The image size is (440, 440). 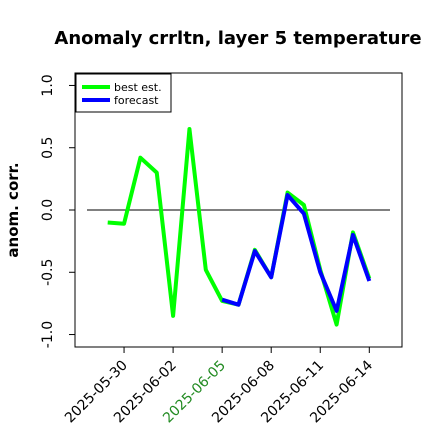 What do you see at coordinates (296, 253) in the screenshot?
I see `series-line` at bounding box center [296, 253].